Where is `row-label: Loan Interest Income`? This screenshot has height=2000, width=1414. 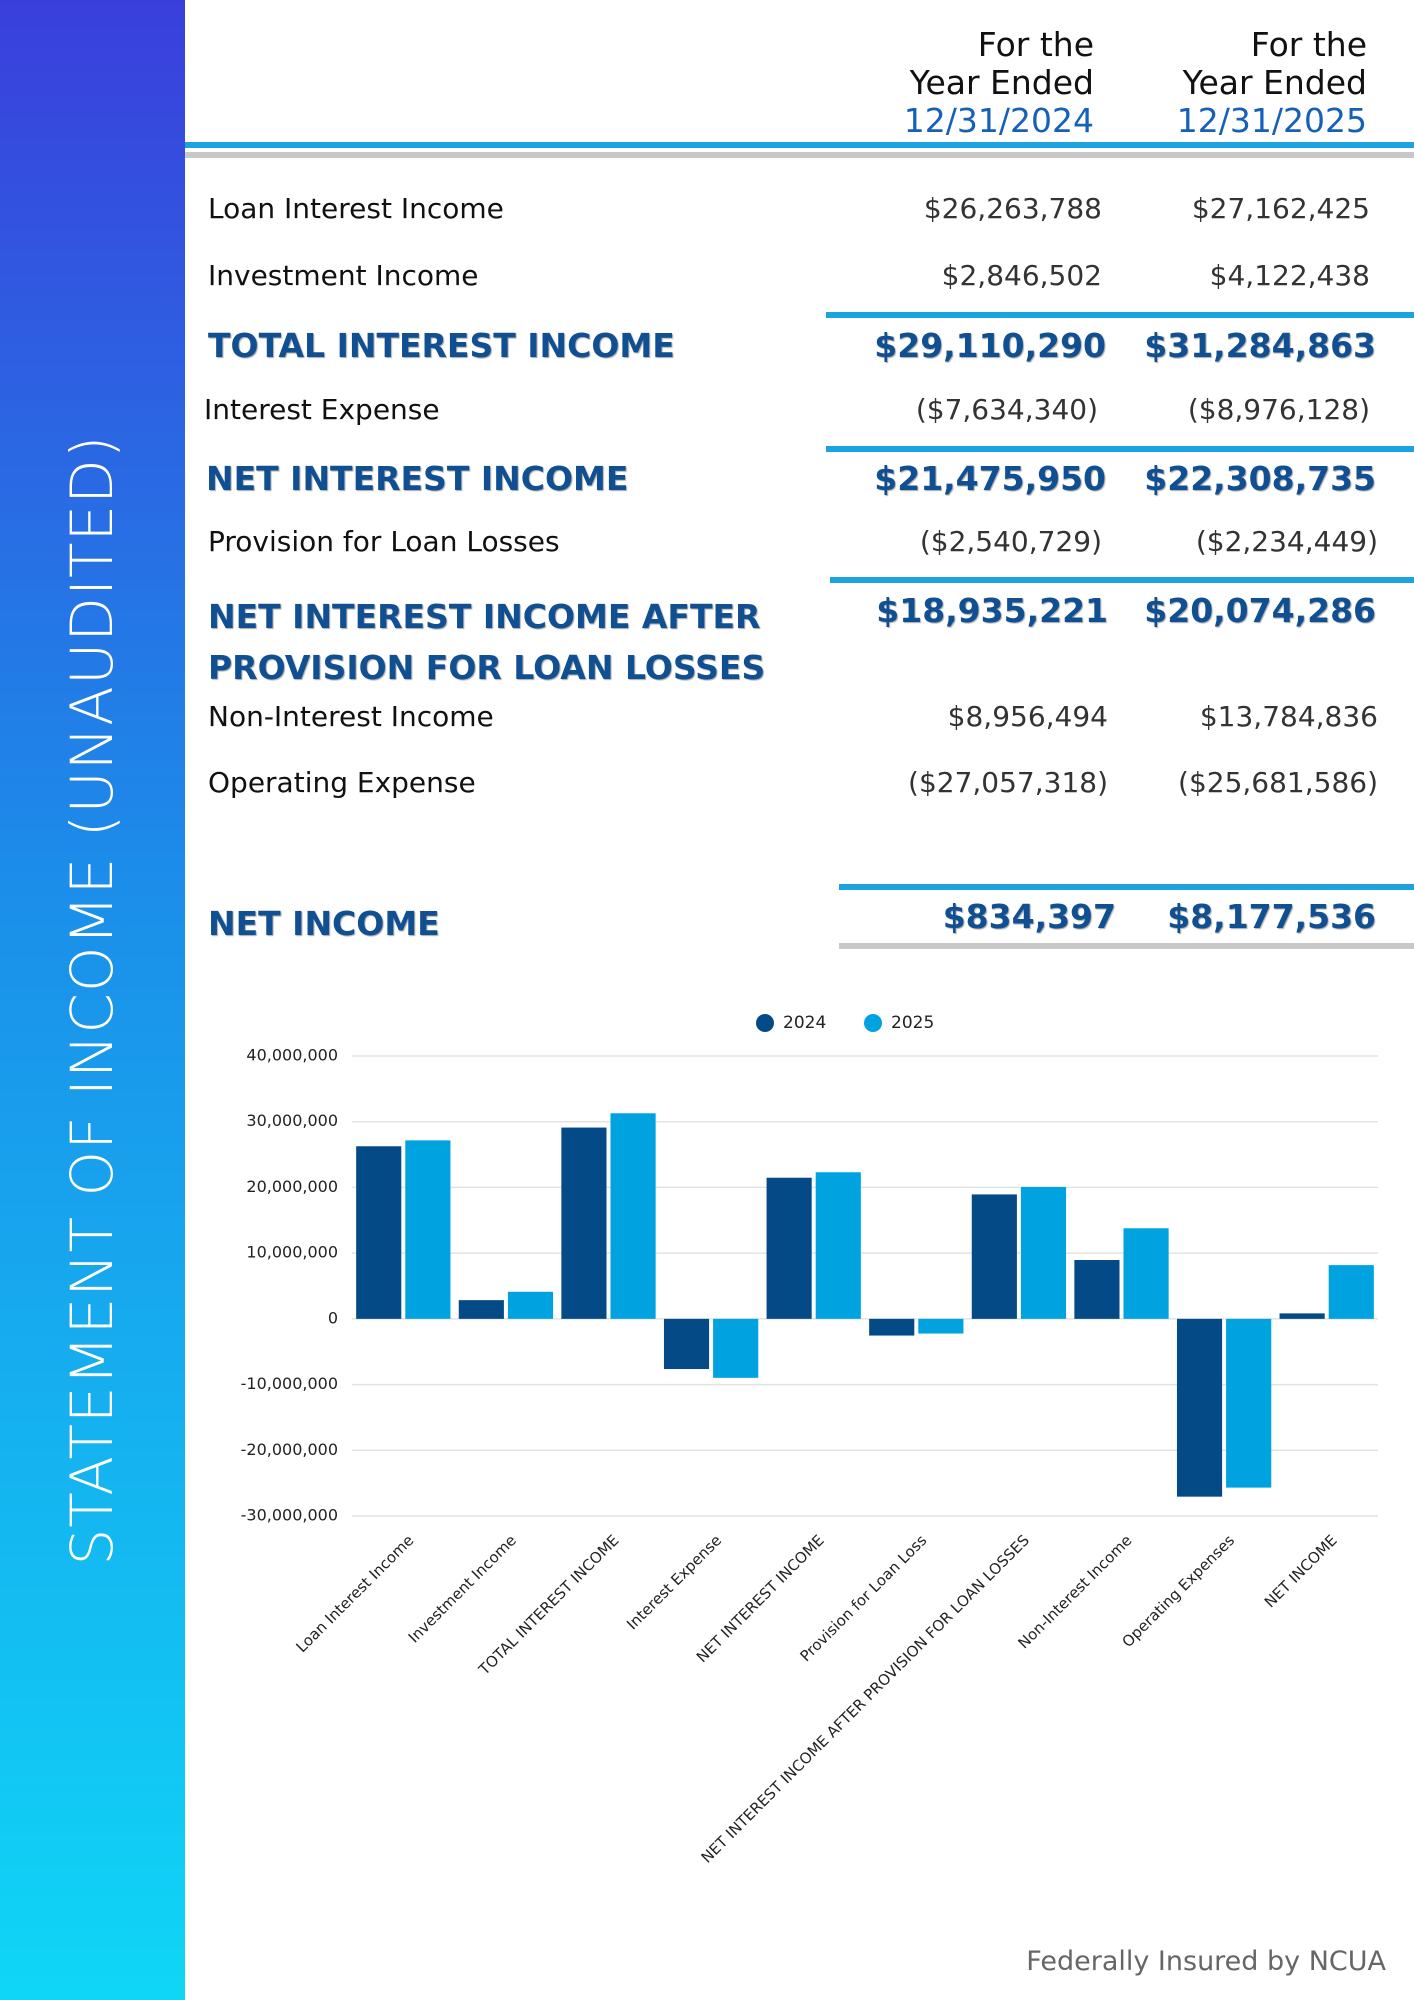 row-label: Loan Interest Income is located at coordinates (356, 208).